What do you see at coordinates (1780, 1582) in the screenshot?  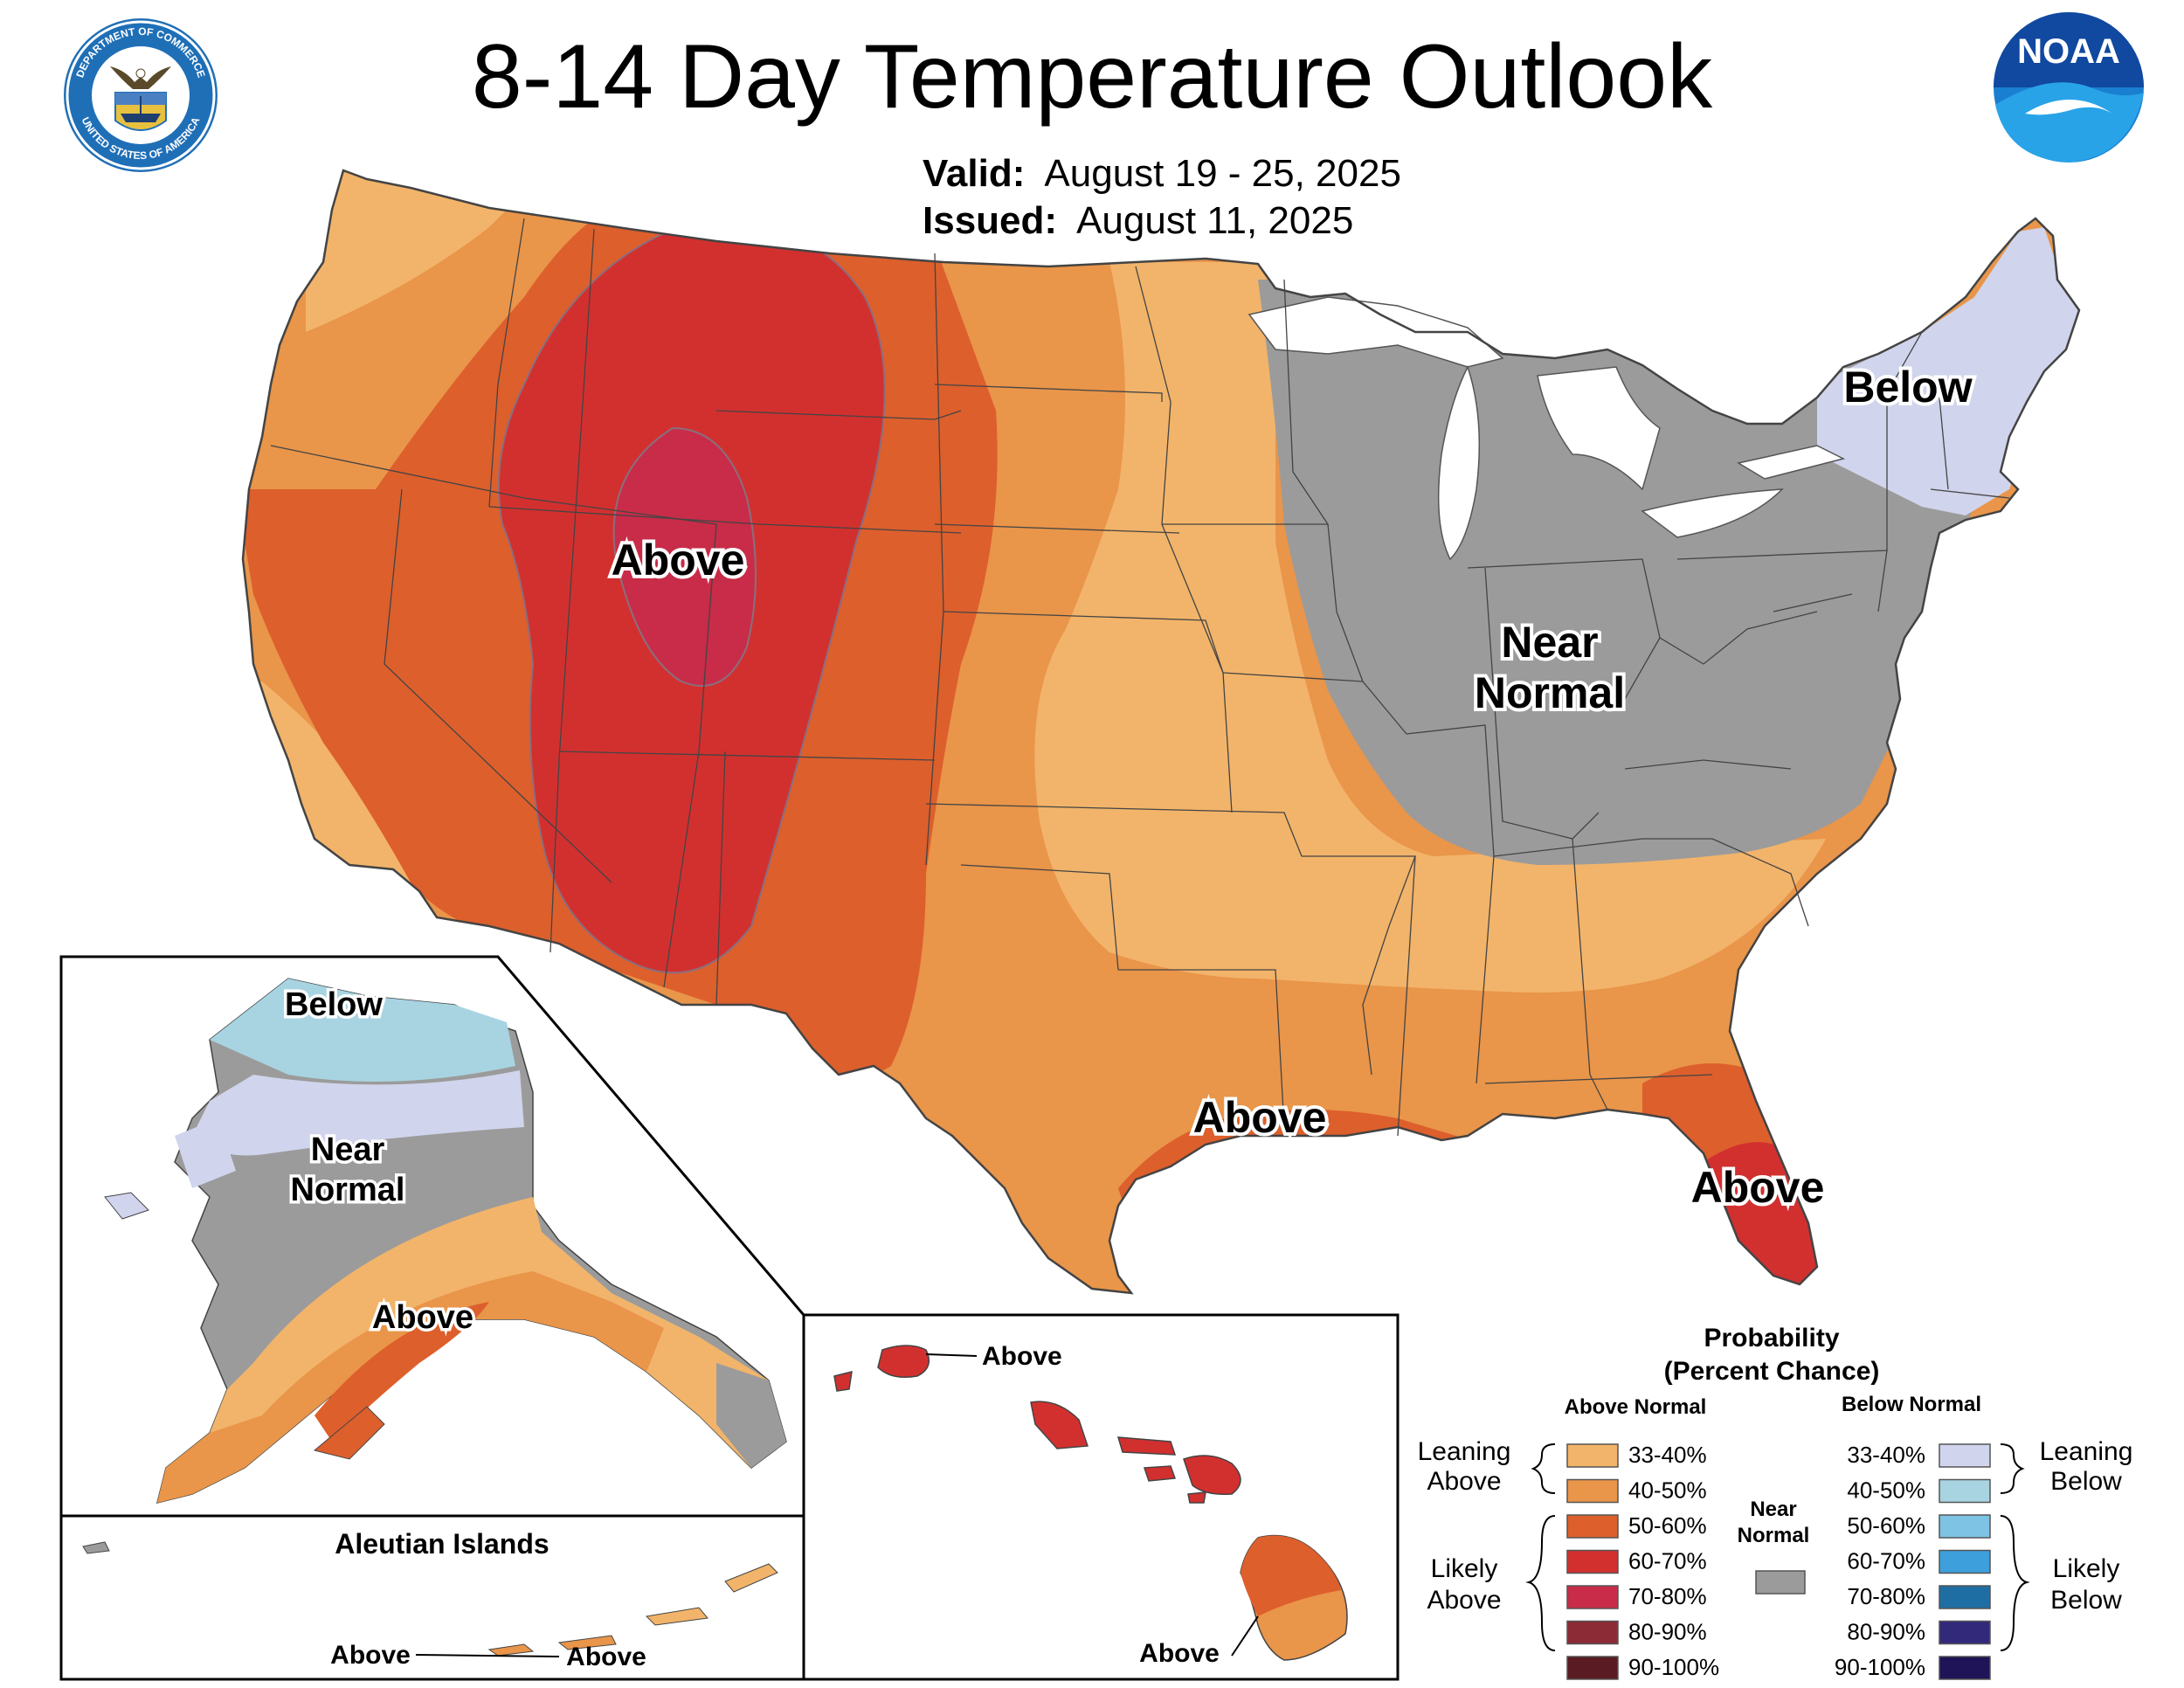 I see `legend-near-normal-swatch` at bounding box center [1780, 1582].